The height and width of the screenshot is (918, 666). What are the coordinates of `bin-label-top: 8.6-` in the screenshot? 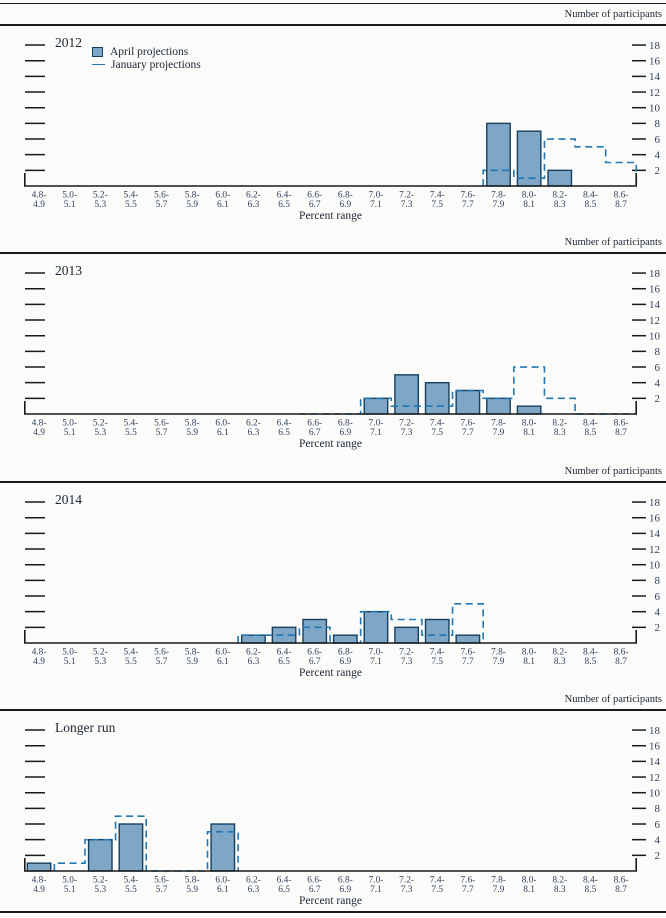 It's located at (621, 424).